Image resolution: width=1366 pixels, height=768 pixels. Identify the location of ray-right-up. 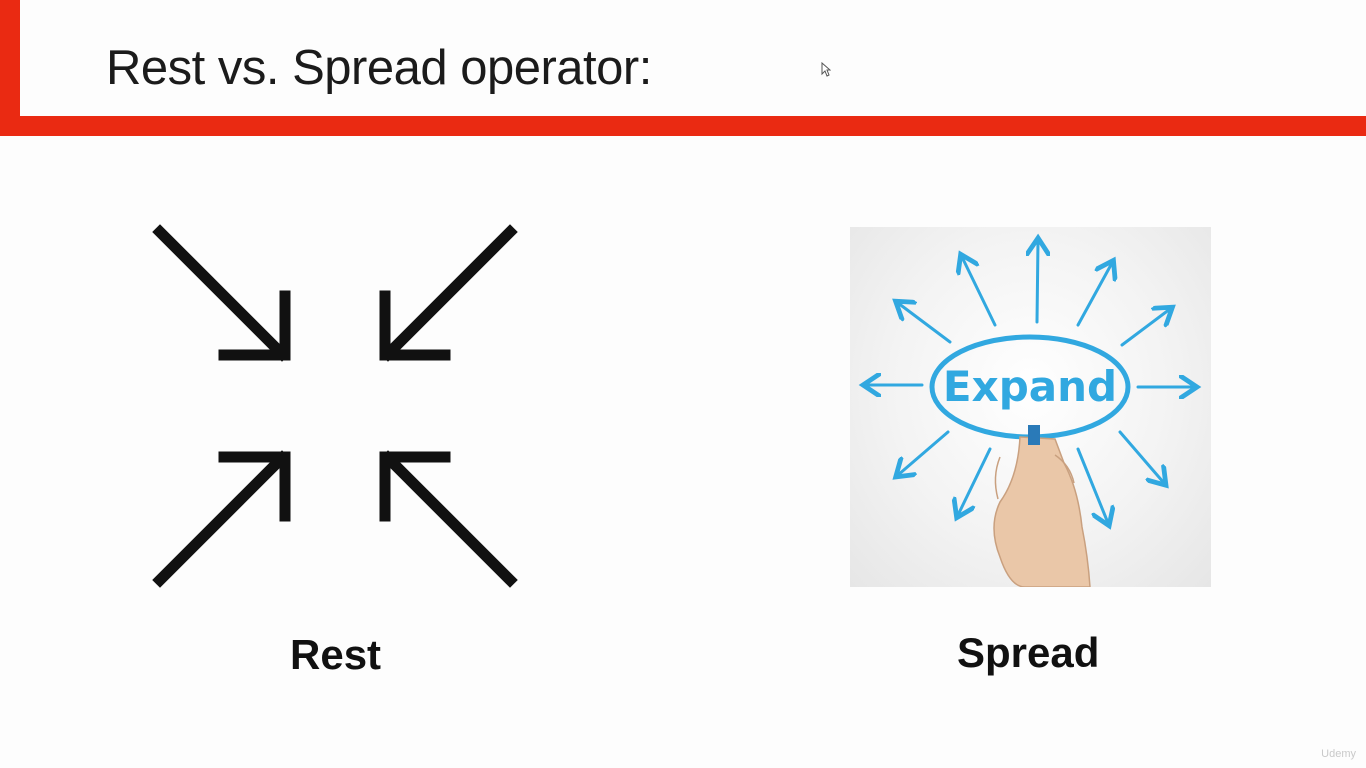
(1145, 328).